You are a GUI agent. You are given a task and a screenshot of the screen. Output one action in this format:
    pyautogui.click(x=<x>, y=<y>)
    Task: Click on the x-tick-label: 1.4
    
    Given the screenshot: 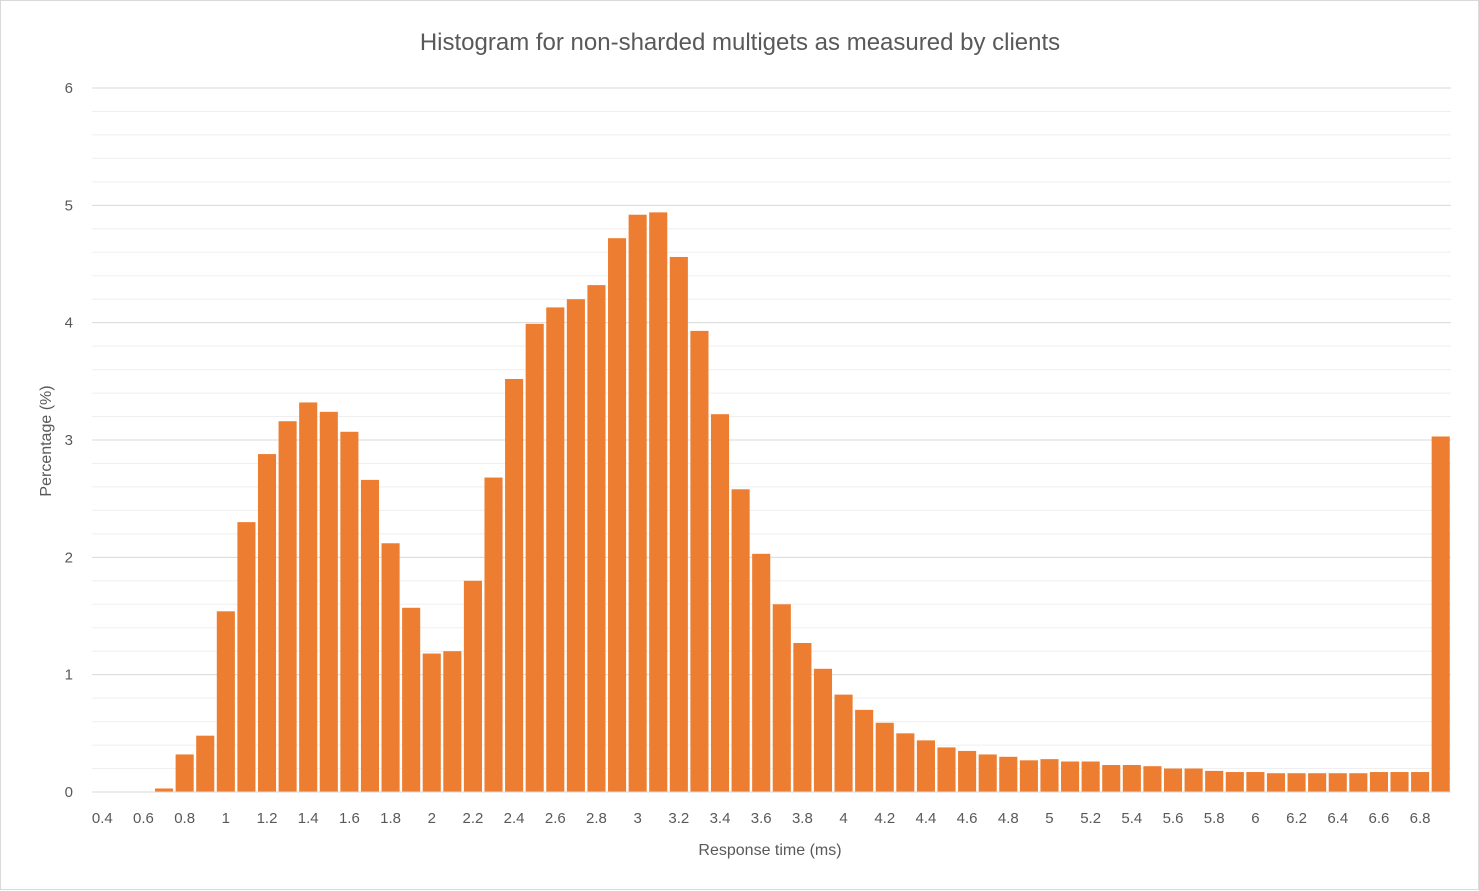 What is the action you would take?
    pyautogui.click(x=308, y=818)
    